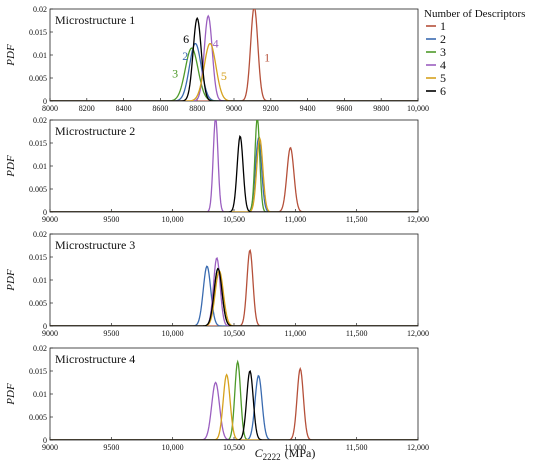 This screenshot has width=550, height=469. I want to click on curve-annotation-6: 6, so click(186, 39).